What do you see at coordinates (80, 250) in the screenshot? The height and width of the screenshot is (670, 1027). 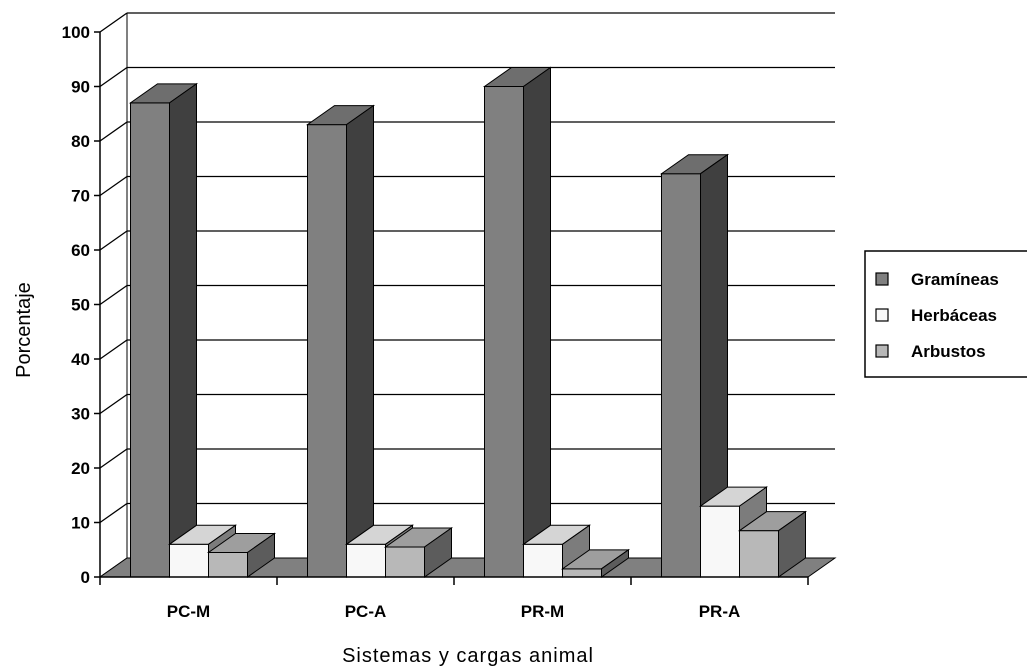 I see `y-tick-label: 60` at bounding box center [80, 250].